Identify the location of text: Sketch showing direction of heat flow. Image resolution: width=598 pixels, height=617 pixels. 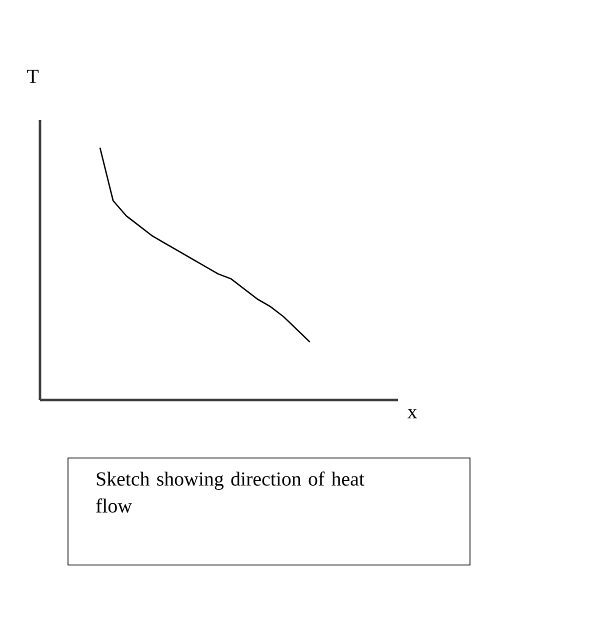
(230, 492).